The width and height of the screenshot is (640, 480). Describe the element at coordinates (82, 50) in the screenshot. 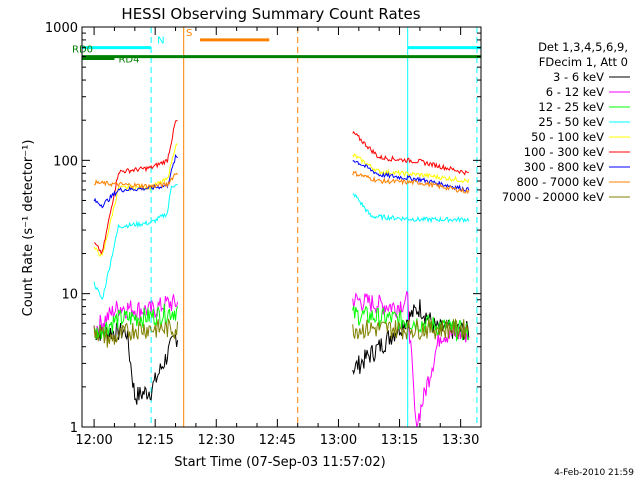

I see `flag-label-RD0: RD0` at that location.